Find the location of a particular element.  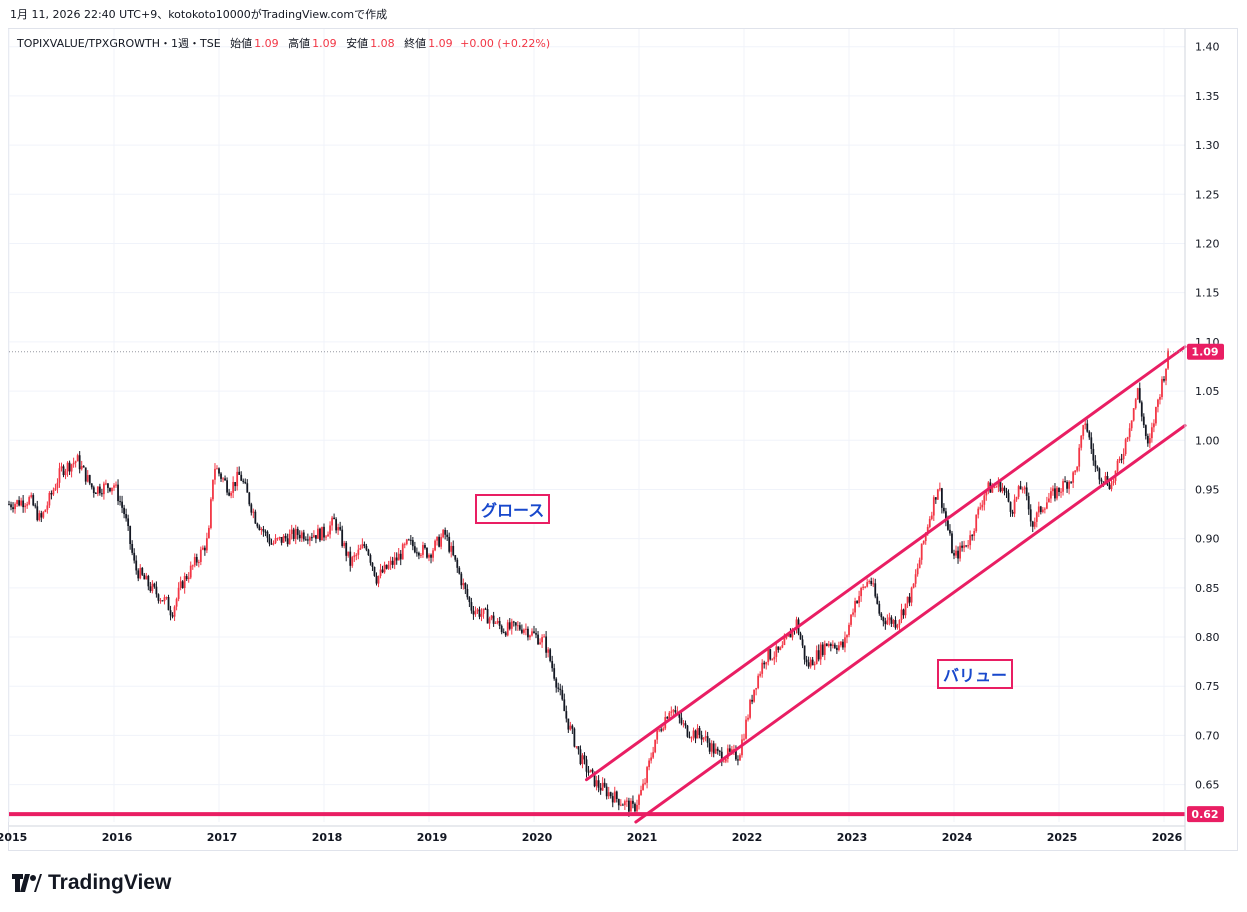

value-annotation: バリュー is located at coordinates (975, 674).